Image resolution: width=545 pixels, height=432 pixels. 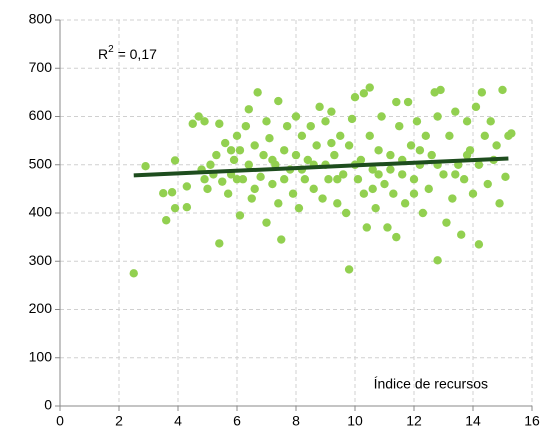 What do you see at coordinates (41, 356) in the screenshot?
I see `y-tick-label: 100` at bounding box center [41, 356].